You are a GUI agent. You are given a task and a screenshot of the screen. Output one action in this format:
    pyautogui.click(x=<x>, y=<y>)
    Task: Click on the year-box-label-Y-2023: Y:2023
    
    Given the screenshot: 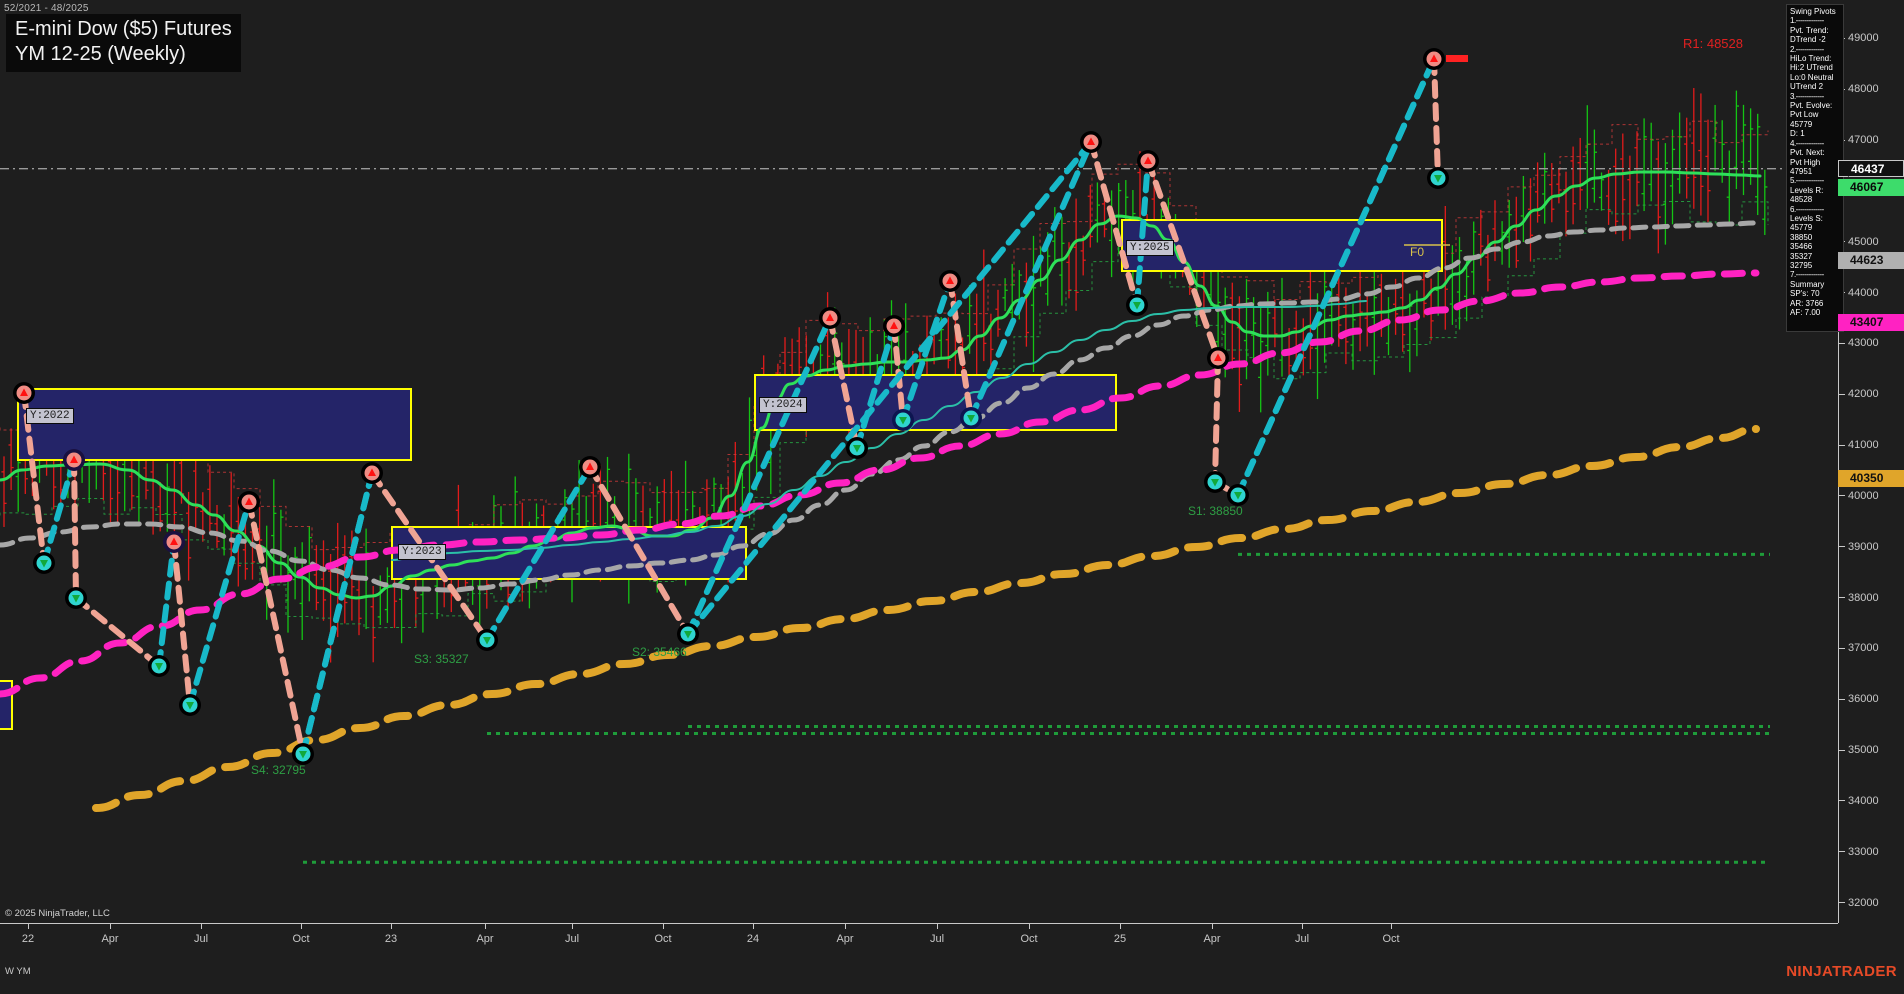 What is the action you would take?
    pyautogui.click(x=422, y=552)
    